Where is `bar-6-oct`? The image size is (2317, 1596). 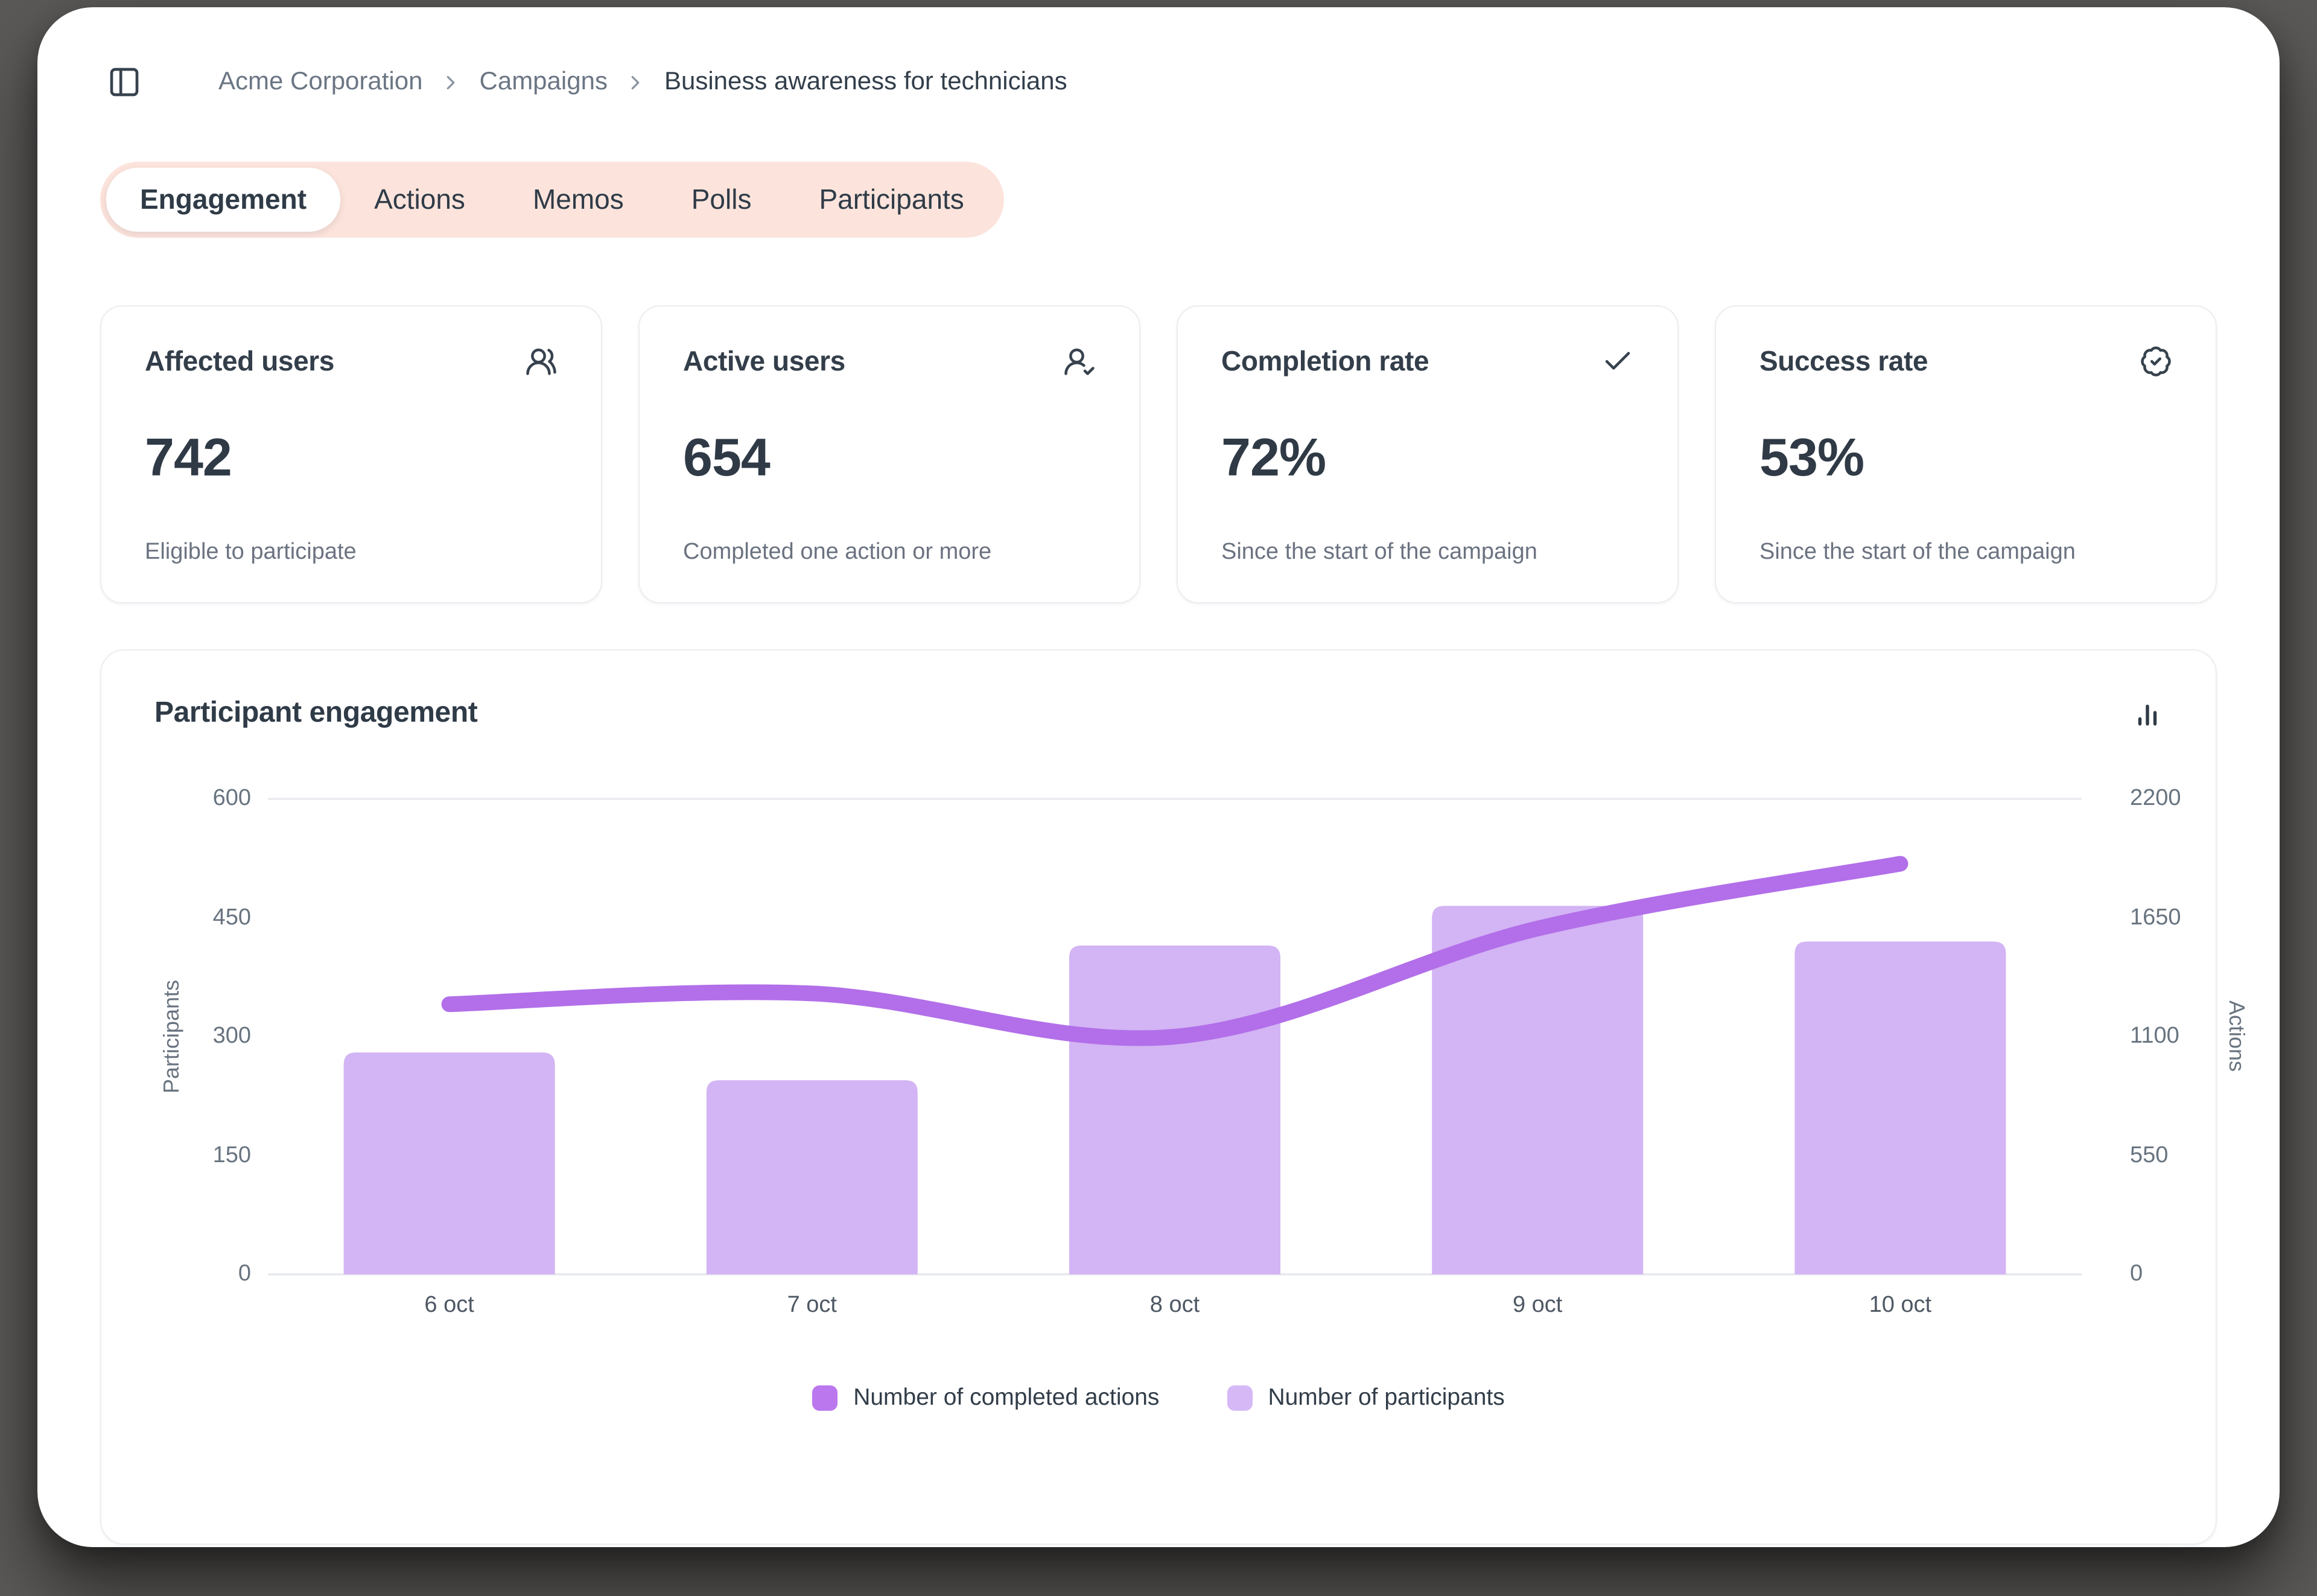 bar-6-oct is located at coordinates (449, 1163).